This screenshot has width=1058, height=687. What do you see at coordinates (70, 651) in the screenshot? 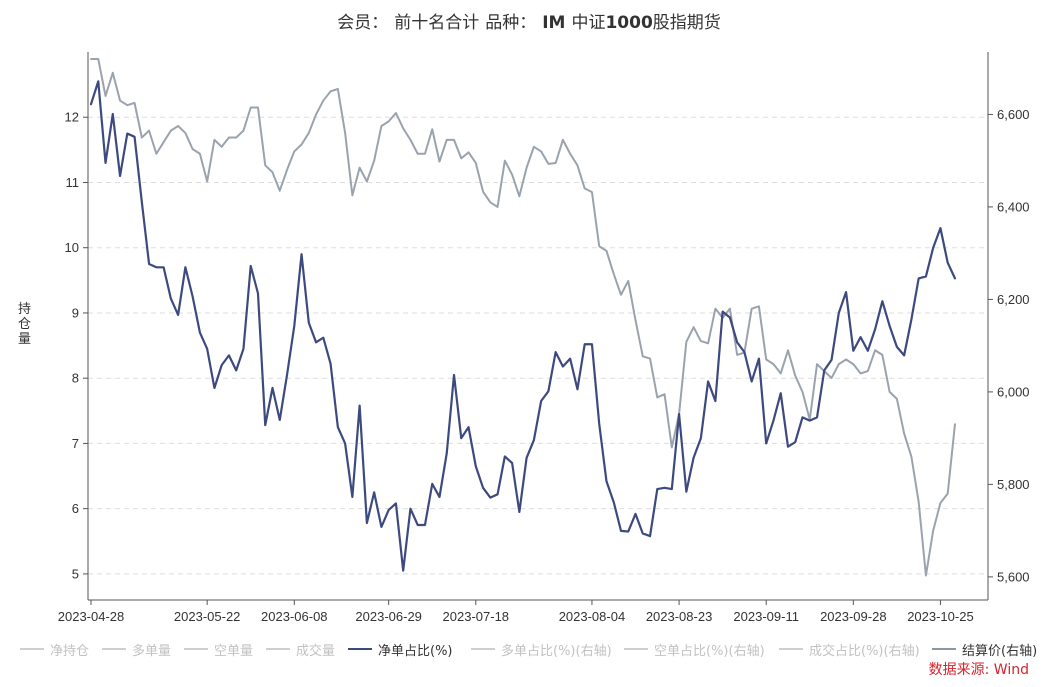
I see `legend-label: 净持仓` at bounding box center [70, 651].